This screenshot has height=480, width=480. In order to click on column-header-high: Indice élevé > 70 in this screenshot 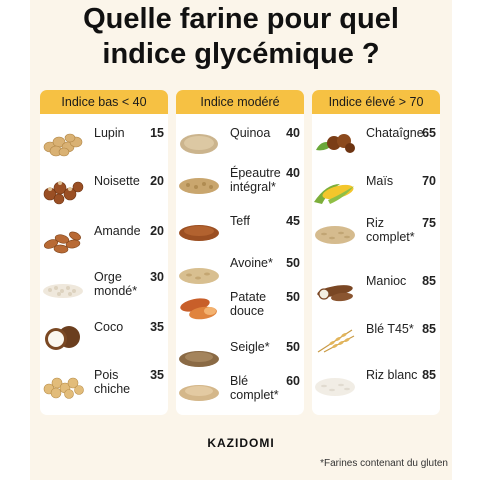, I will do `click(376, 102)`.